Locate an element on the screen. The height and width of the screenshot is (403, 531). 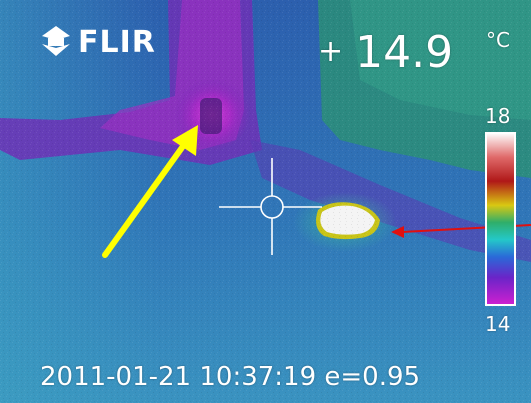
temperature-prefix: + is located at coordinates (331, 51).